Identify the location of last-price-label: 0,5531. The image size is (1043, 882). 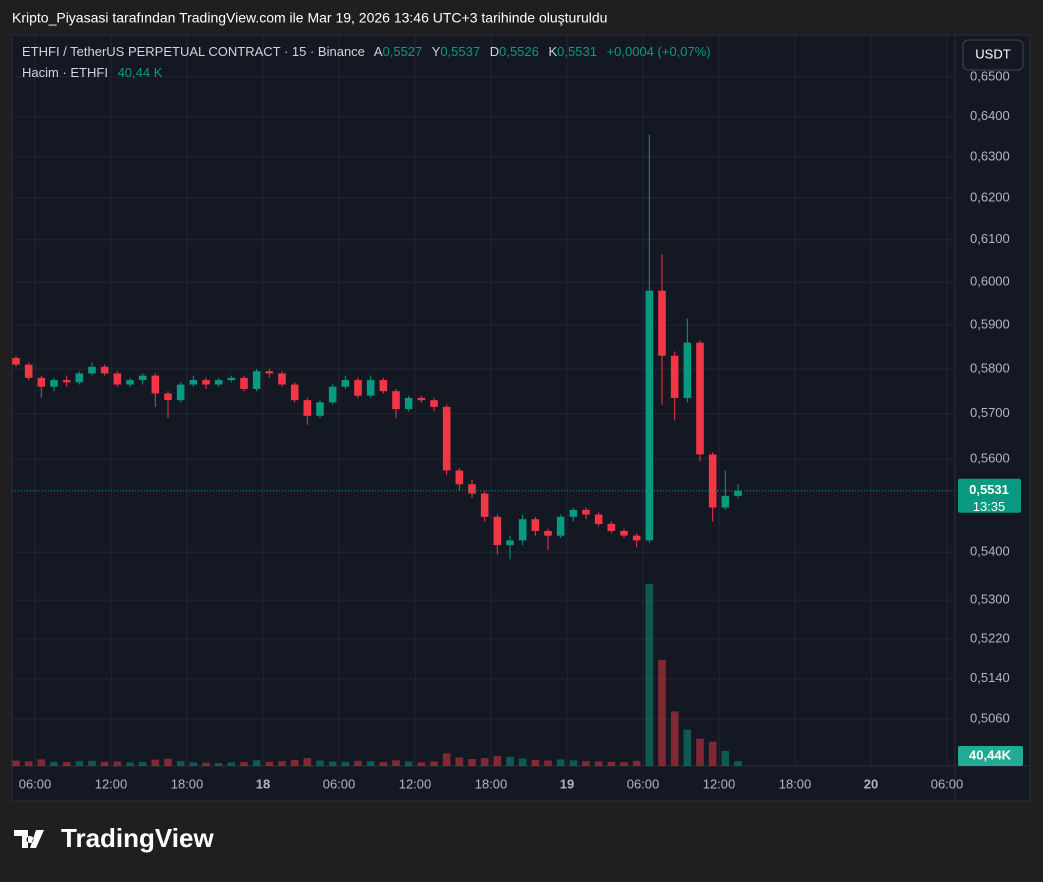
(989, 489).